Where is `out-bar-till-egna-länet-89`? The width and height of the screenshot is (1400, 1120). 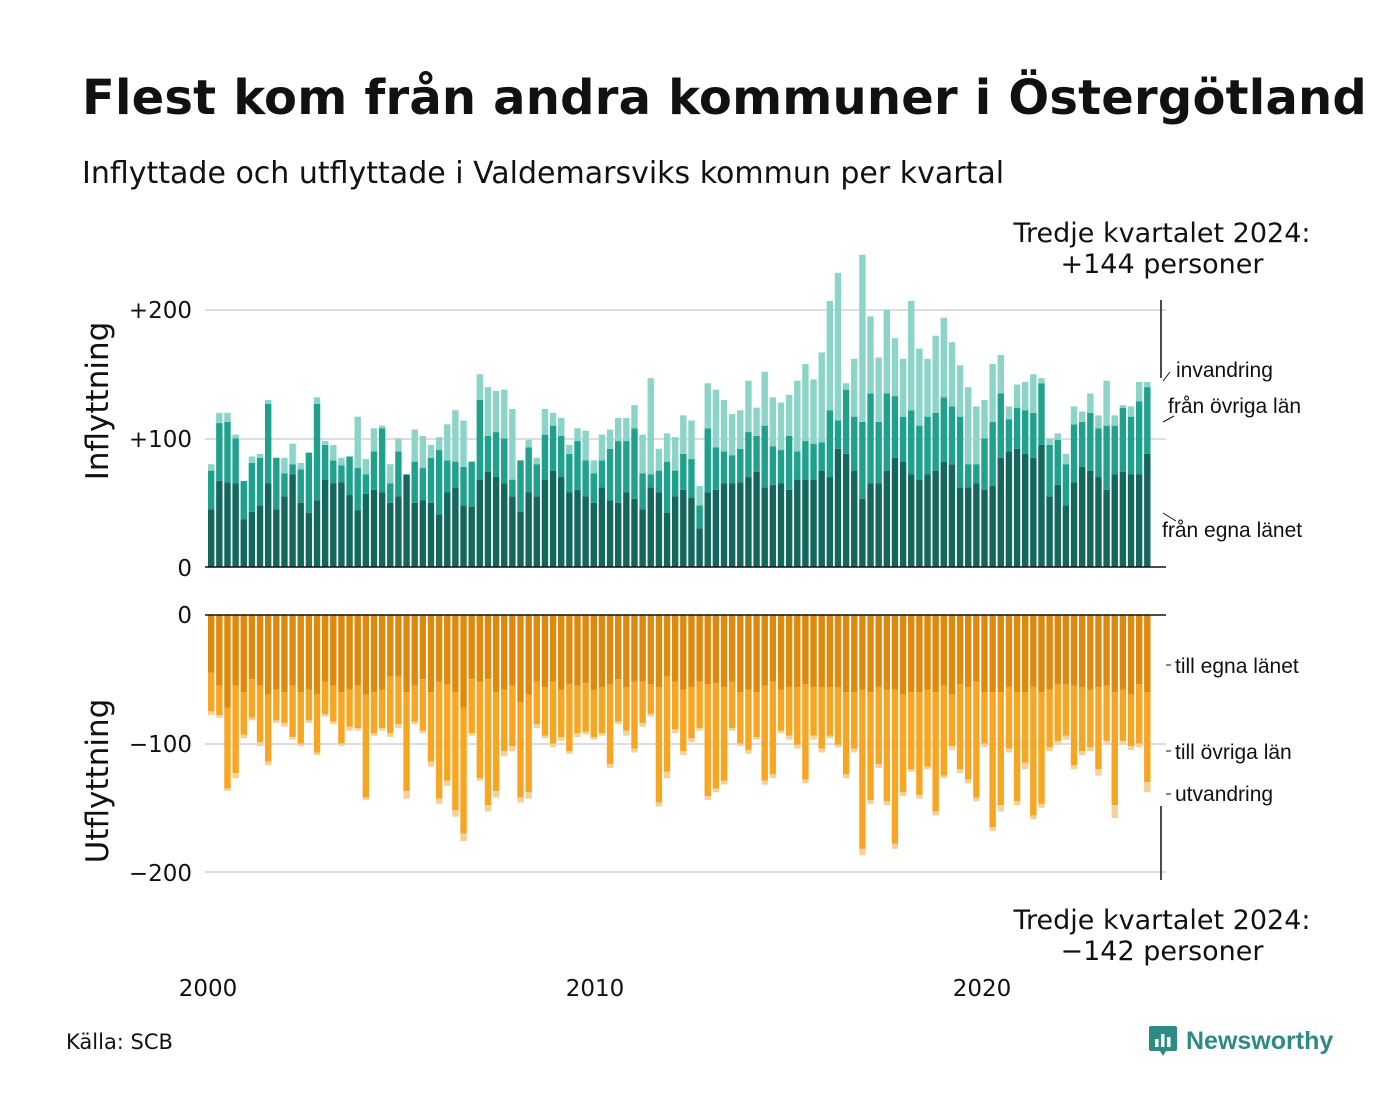
out-bar-till-egna-länet-89 is located at coordinates (935, 654).